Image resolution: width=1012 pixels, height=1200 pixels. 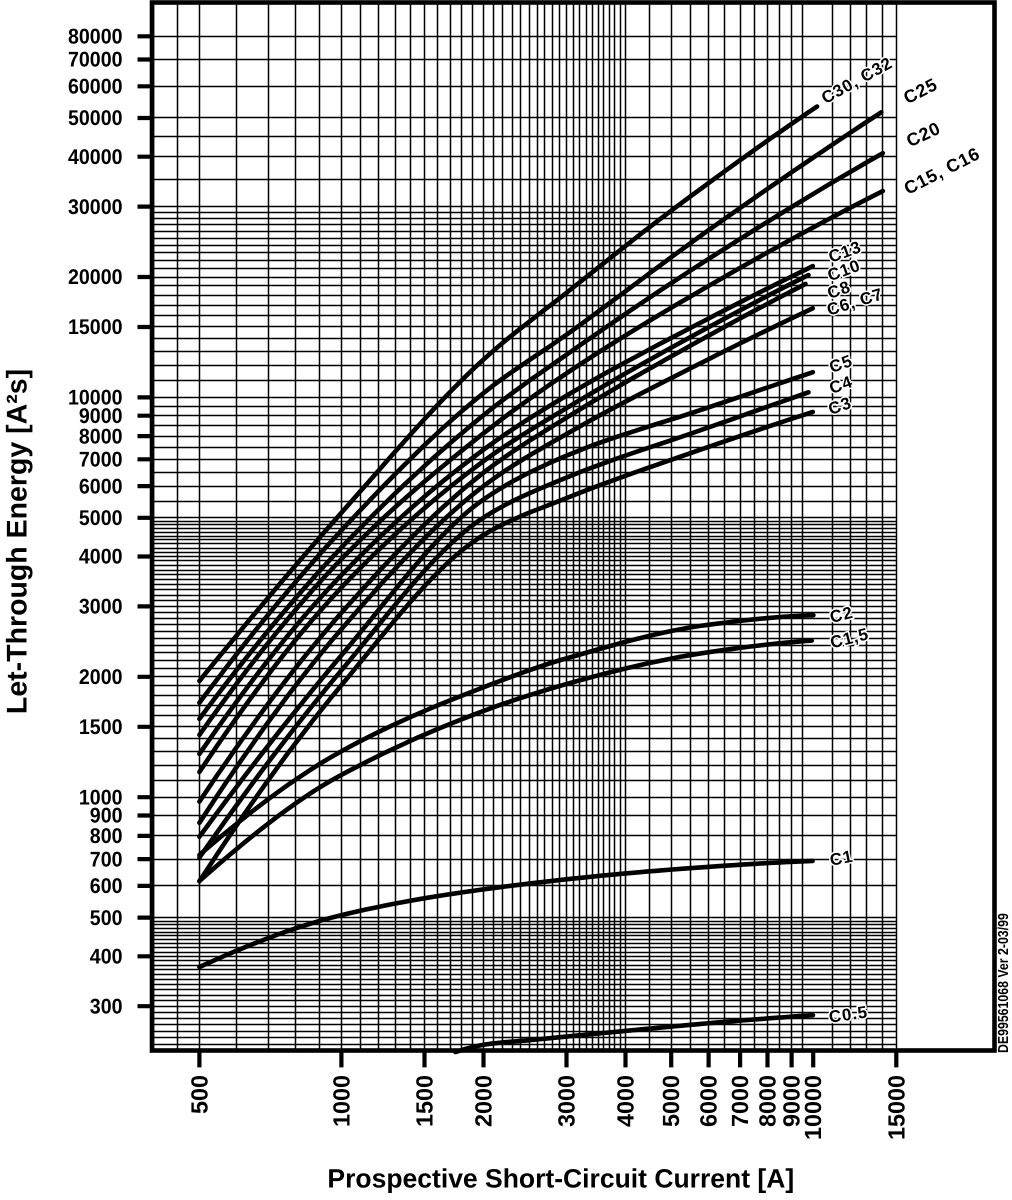 What do you see at coordinates (95, 118) in the screenshot?
I see `svg-text: 50000` at bounding box center [95, 118].